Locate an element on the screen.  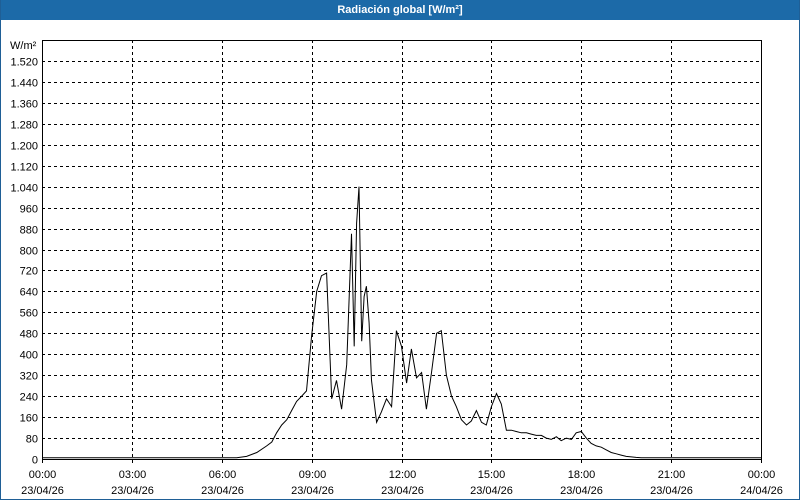
y-tick-label: 1.040 is located at coordinates (24, 189).